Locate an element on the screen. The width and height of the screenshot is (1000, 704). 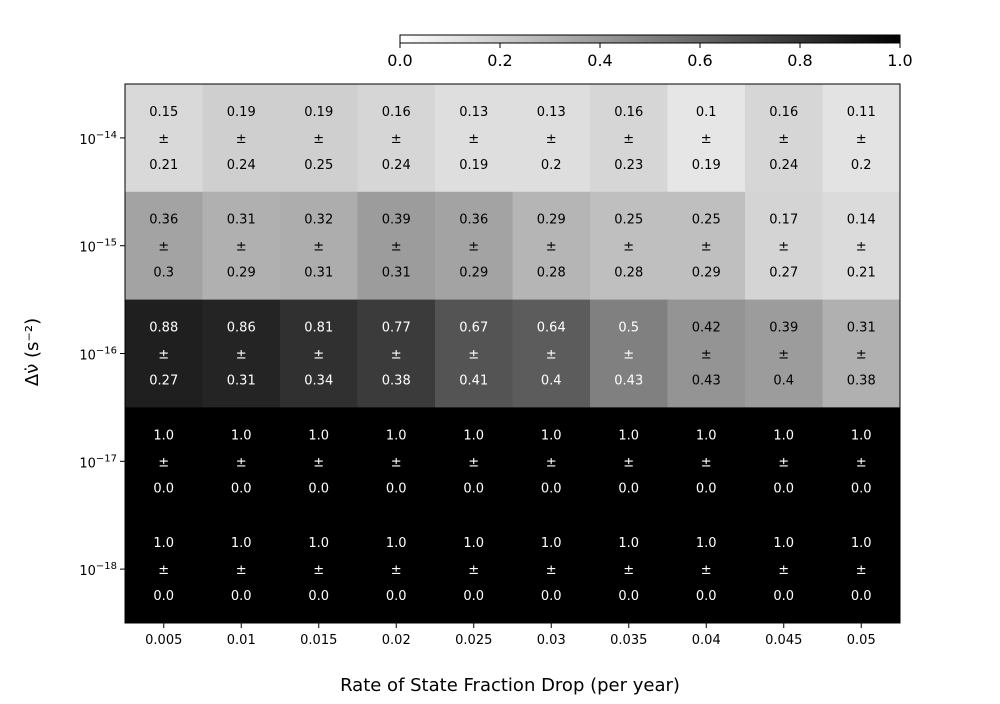
y-axis-ticks: 10−14 10−15 10−16 10−17 10−18 is located at coordinates (102, 354).